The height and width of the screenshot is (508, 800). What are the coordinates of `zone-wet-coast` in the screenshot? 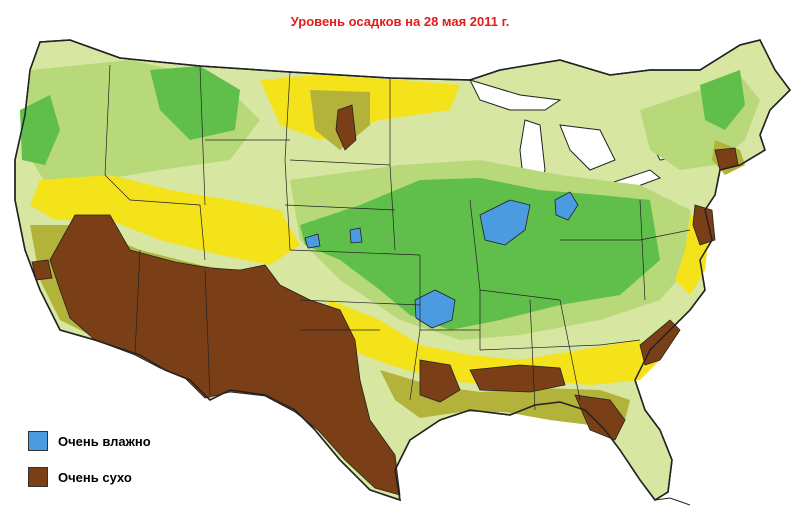 It's located at (40, 130).